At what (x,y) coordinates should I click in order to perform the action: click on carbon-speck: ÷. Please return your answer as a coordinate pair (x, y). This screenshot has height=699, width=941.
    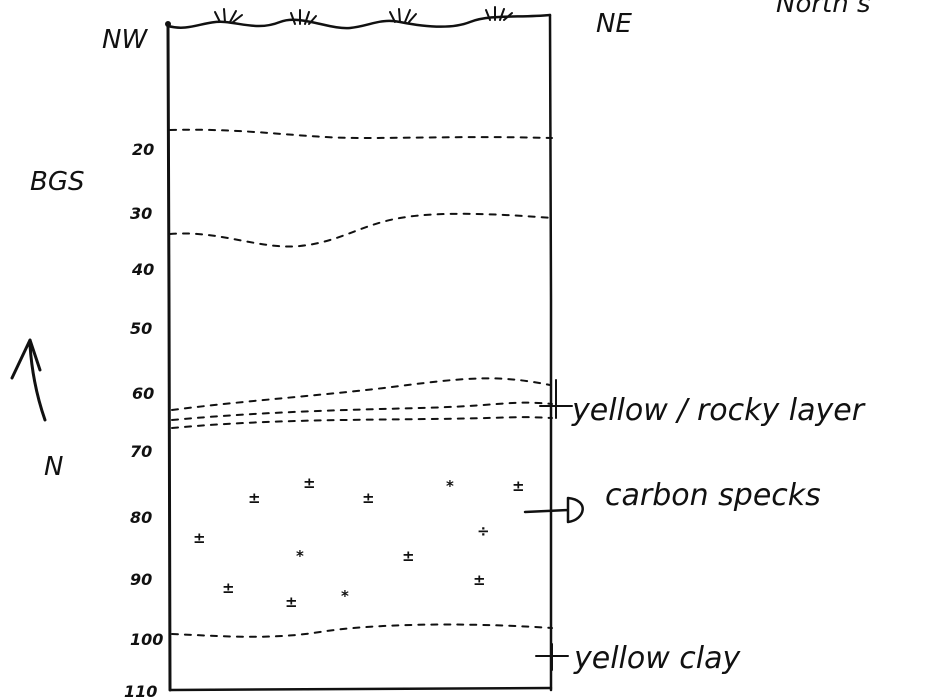
    Looking at the image, I should click on (483, 531).